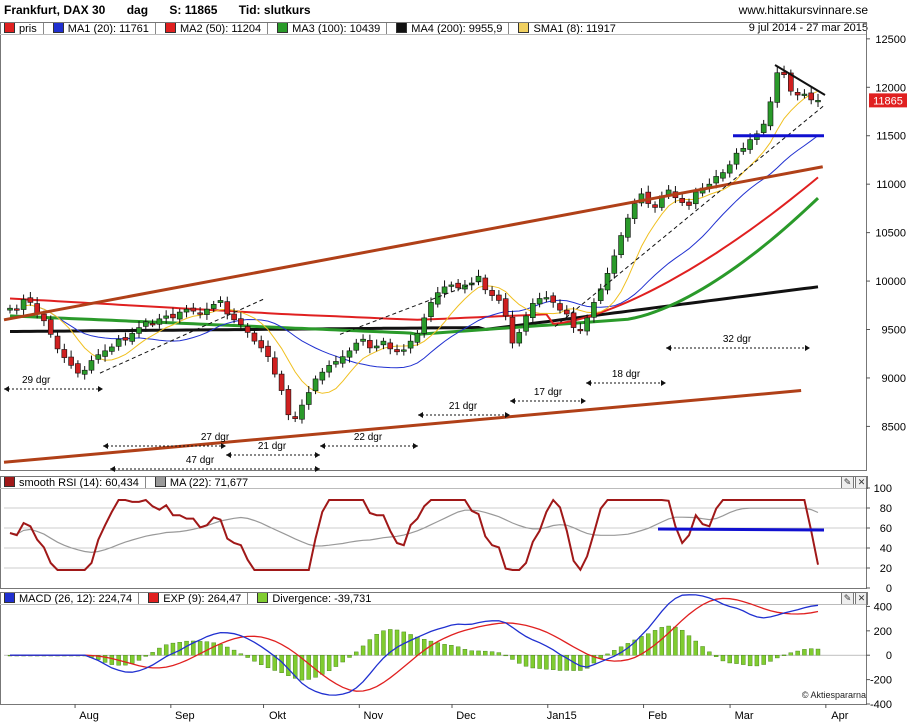  I want to click on panel-frame, so click(433, 532).